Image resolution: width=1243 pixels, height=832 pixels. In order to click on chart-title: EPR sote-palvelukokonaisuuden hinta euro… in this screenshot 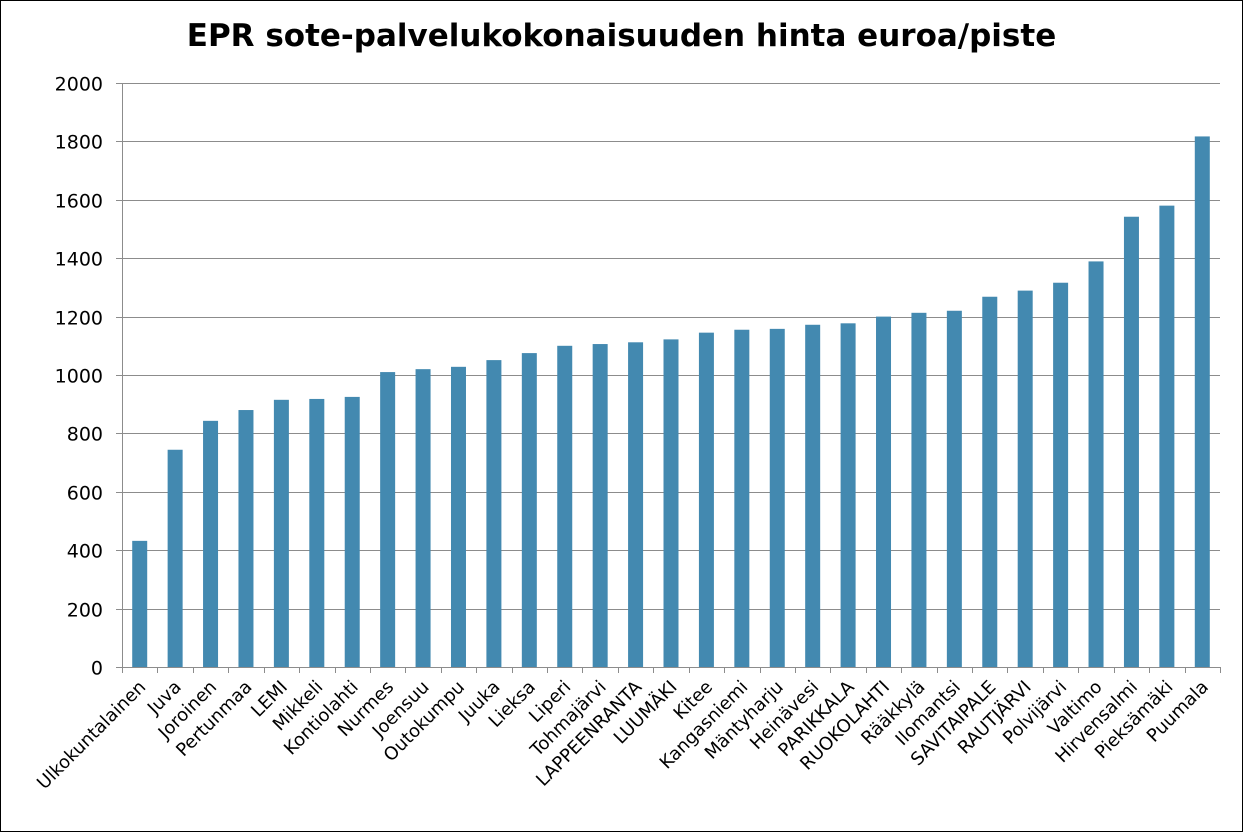, I will do `click(621, 36)`.